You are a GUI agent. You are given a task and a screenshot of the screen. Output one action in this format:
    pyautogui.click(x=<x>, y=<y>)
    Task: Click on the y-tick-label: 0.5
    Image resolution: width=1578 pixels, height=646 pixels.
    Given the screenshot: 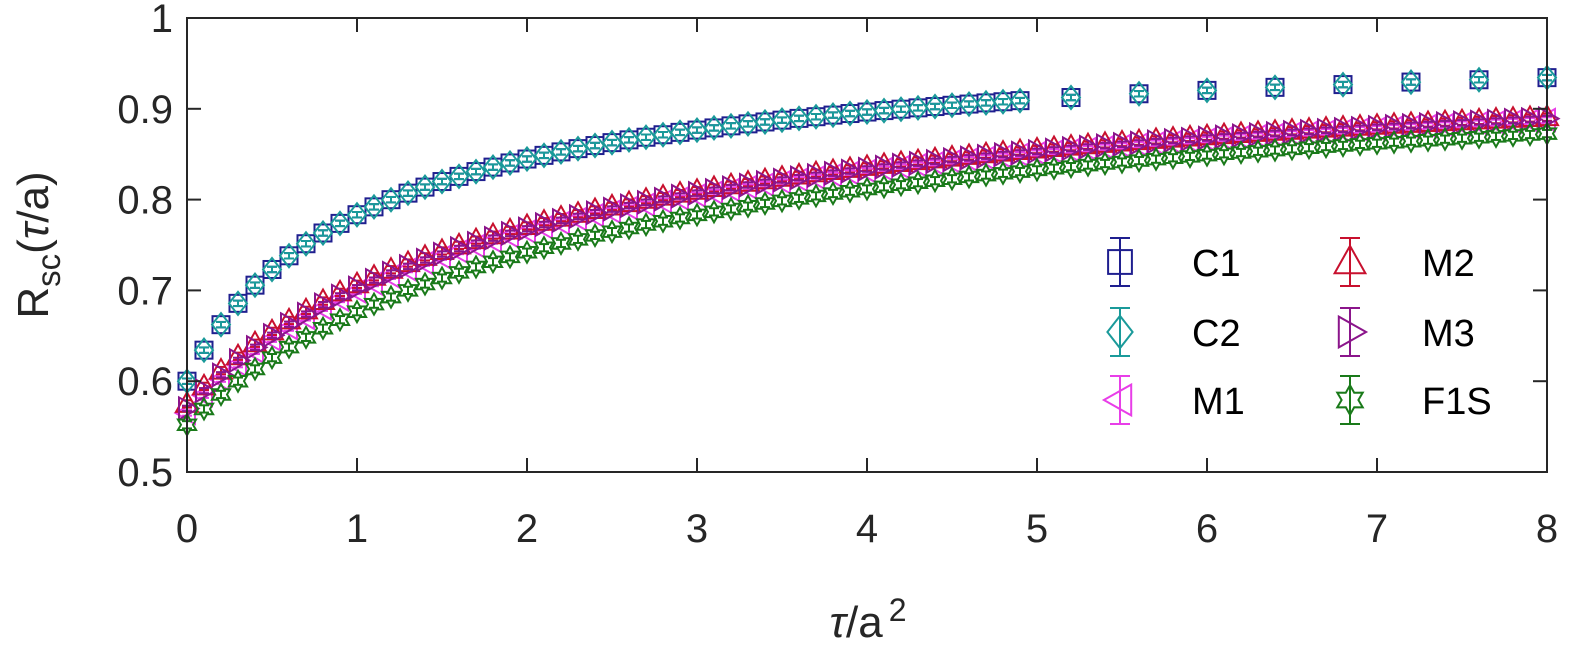 What is the action you would take?
    pyautogui.click(x=145, y=473)
    